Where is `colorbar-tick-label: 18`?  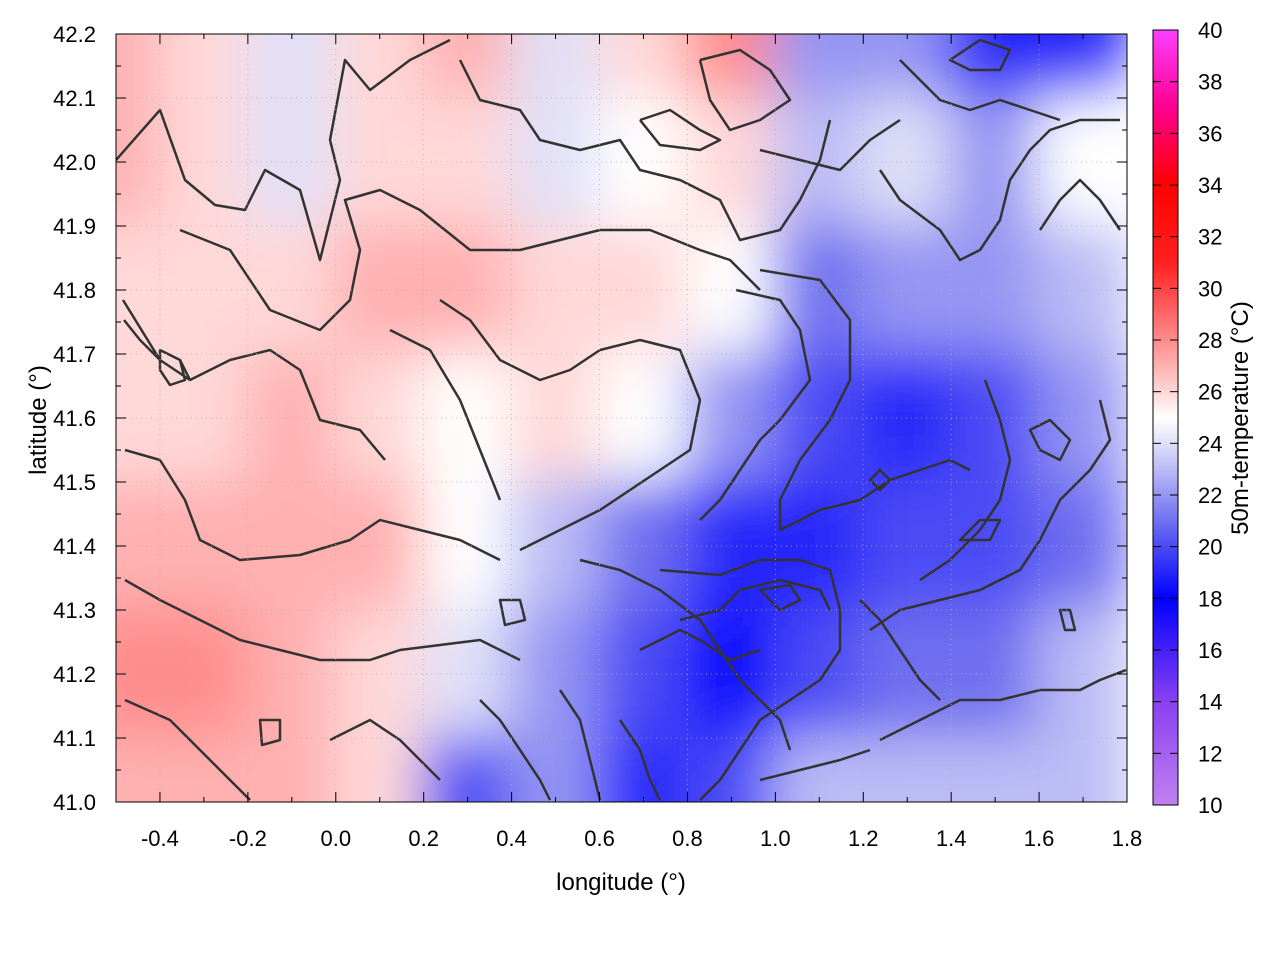
colorbar-tick-label: 18 is located at coordinates (1210, 598).